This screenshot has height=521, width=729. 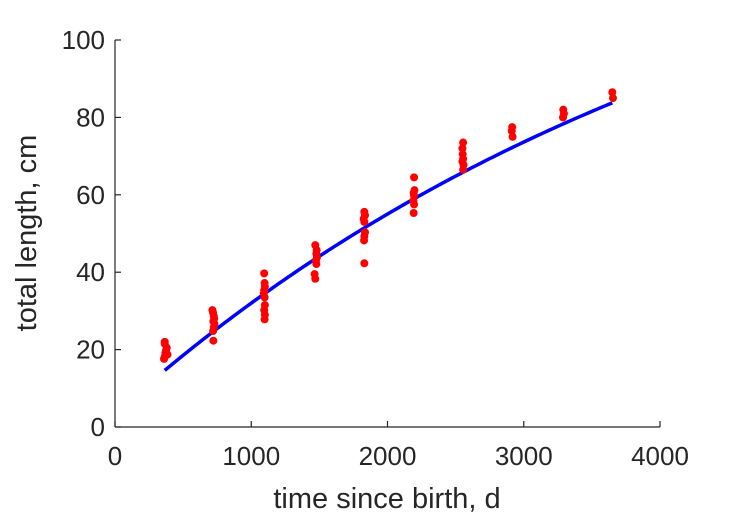 I want to click on y-tick-label: 60, so click(x=90, y=195).